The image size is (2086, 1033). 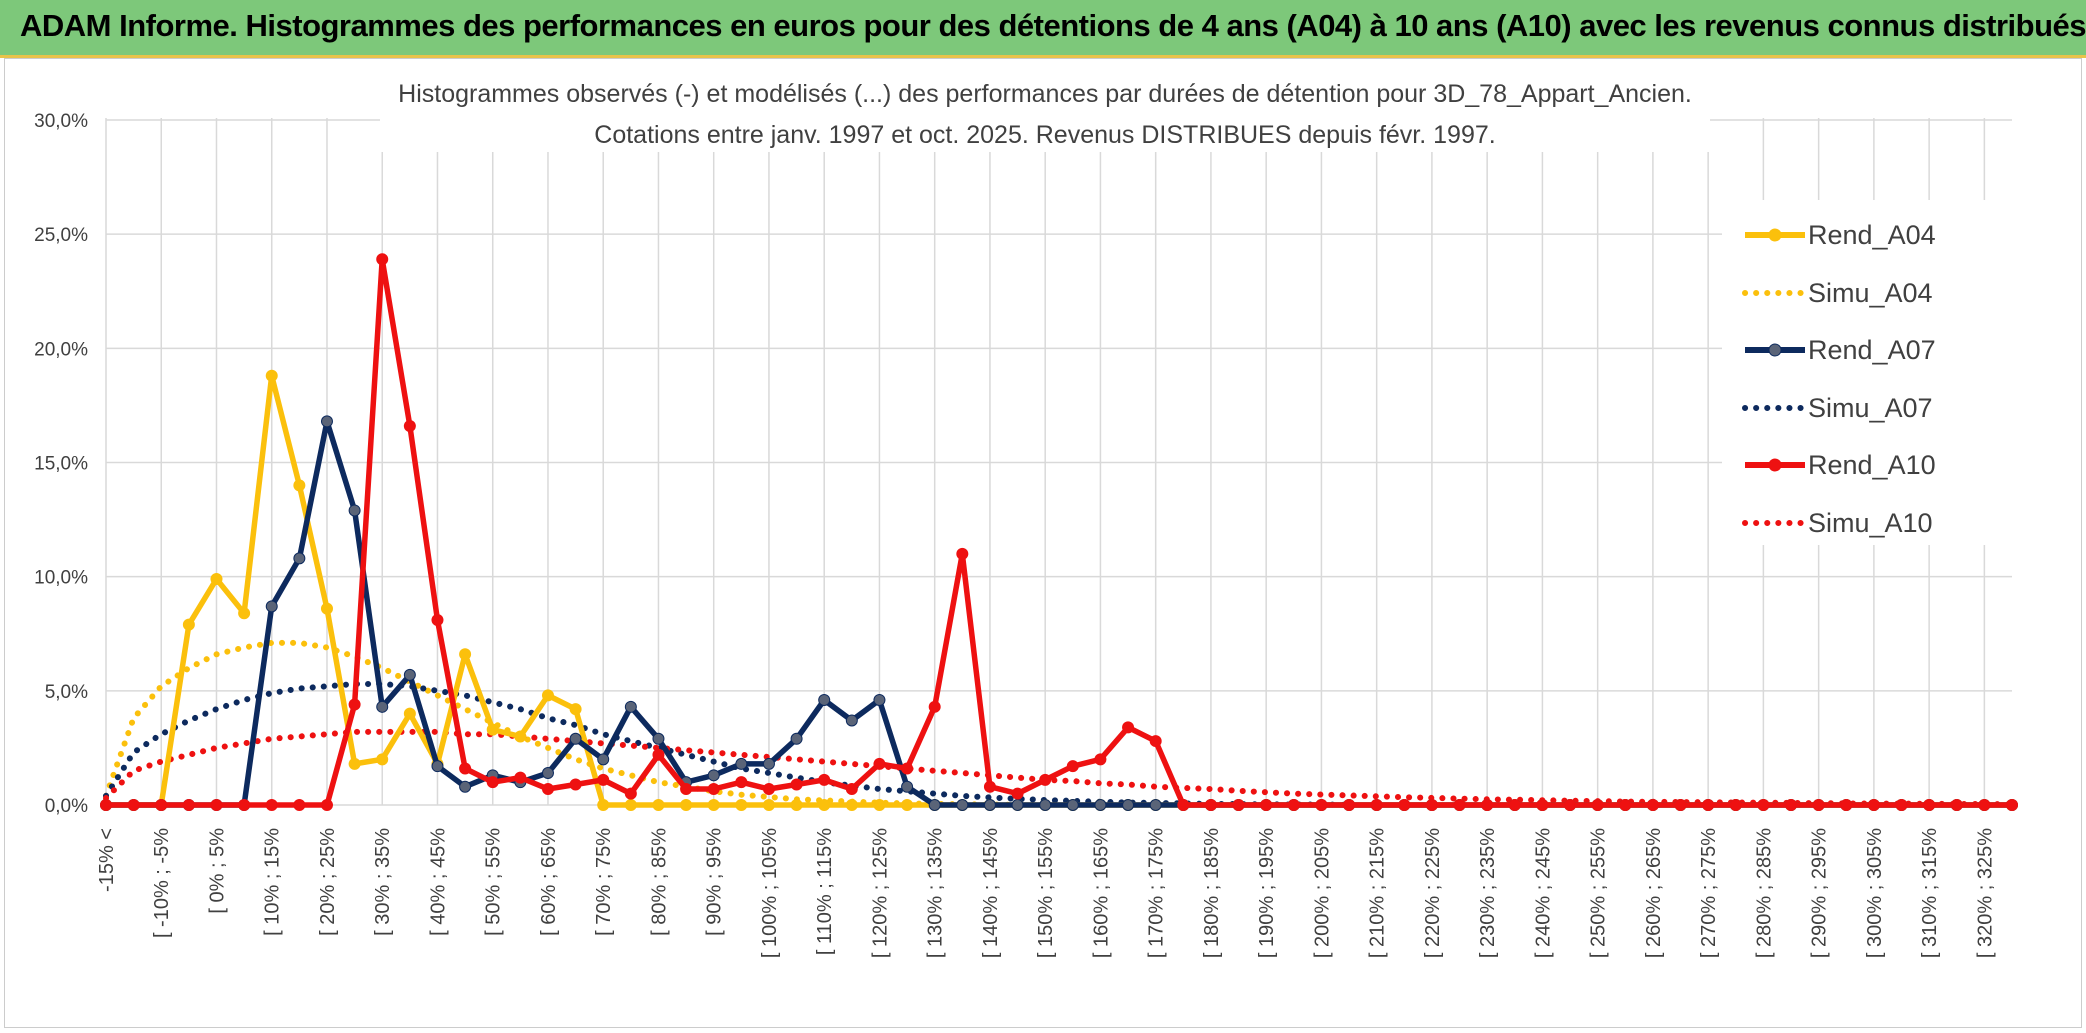 What do you see at coordinates (273, 882) in the screenshot?
I see `x-tick-label: [ 10% ; 15%` at bounding box center [273, 882].